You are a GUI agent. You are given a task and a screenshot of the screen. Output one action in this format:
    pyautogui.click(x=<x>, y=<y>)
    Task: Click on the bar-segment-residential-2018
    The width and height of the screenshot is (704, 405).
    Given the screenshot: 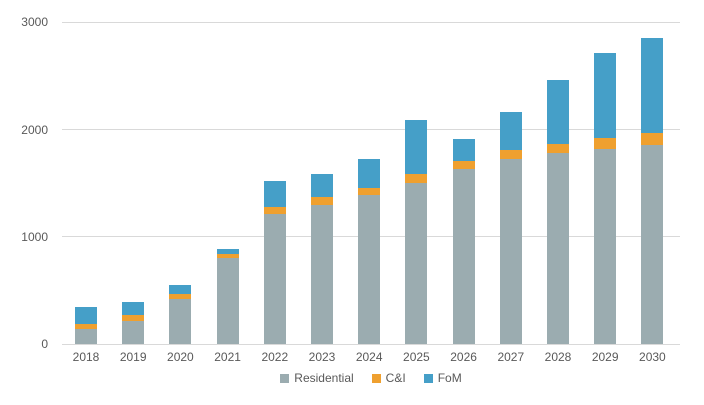 What is the action you would take?
    pyautogui.click(x=86, y=337)
    